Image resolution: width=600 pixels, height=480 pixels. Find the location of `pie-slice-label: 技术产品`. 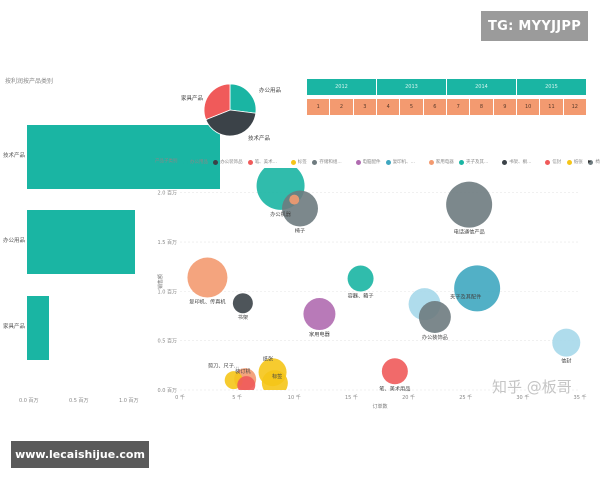

pie-slice-label: 技术产品 is located at coordinates (259, 138).